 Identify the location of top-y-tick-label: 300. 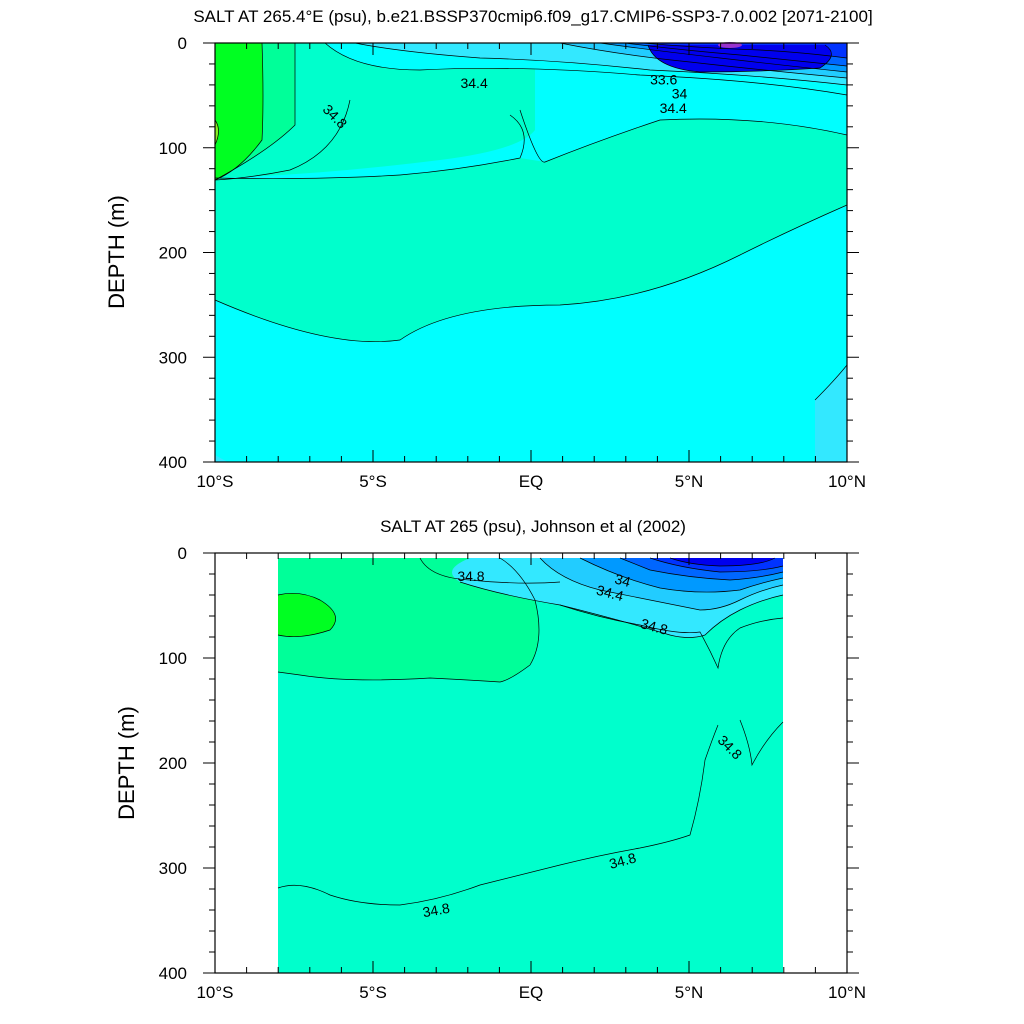
(173, 357).